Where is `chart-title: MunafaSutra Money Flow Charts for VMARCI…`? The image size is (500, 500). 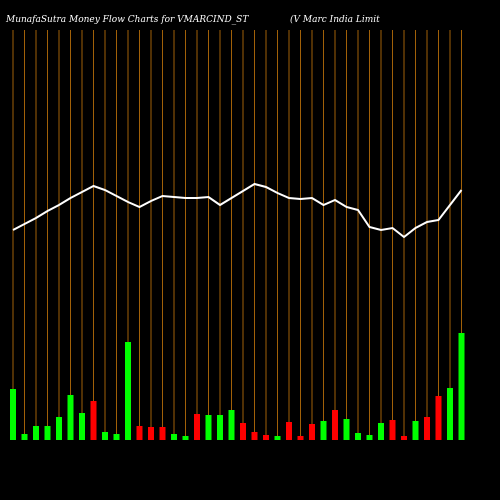
chart-title: MunafaSutra Money Flow Charts for VMARCI… is located at coordinates (127, 20).